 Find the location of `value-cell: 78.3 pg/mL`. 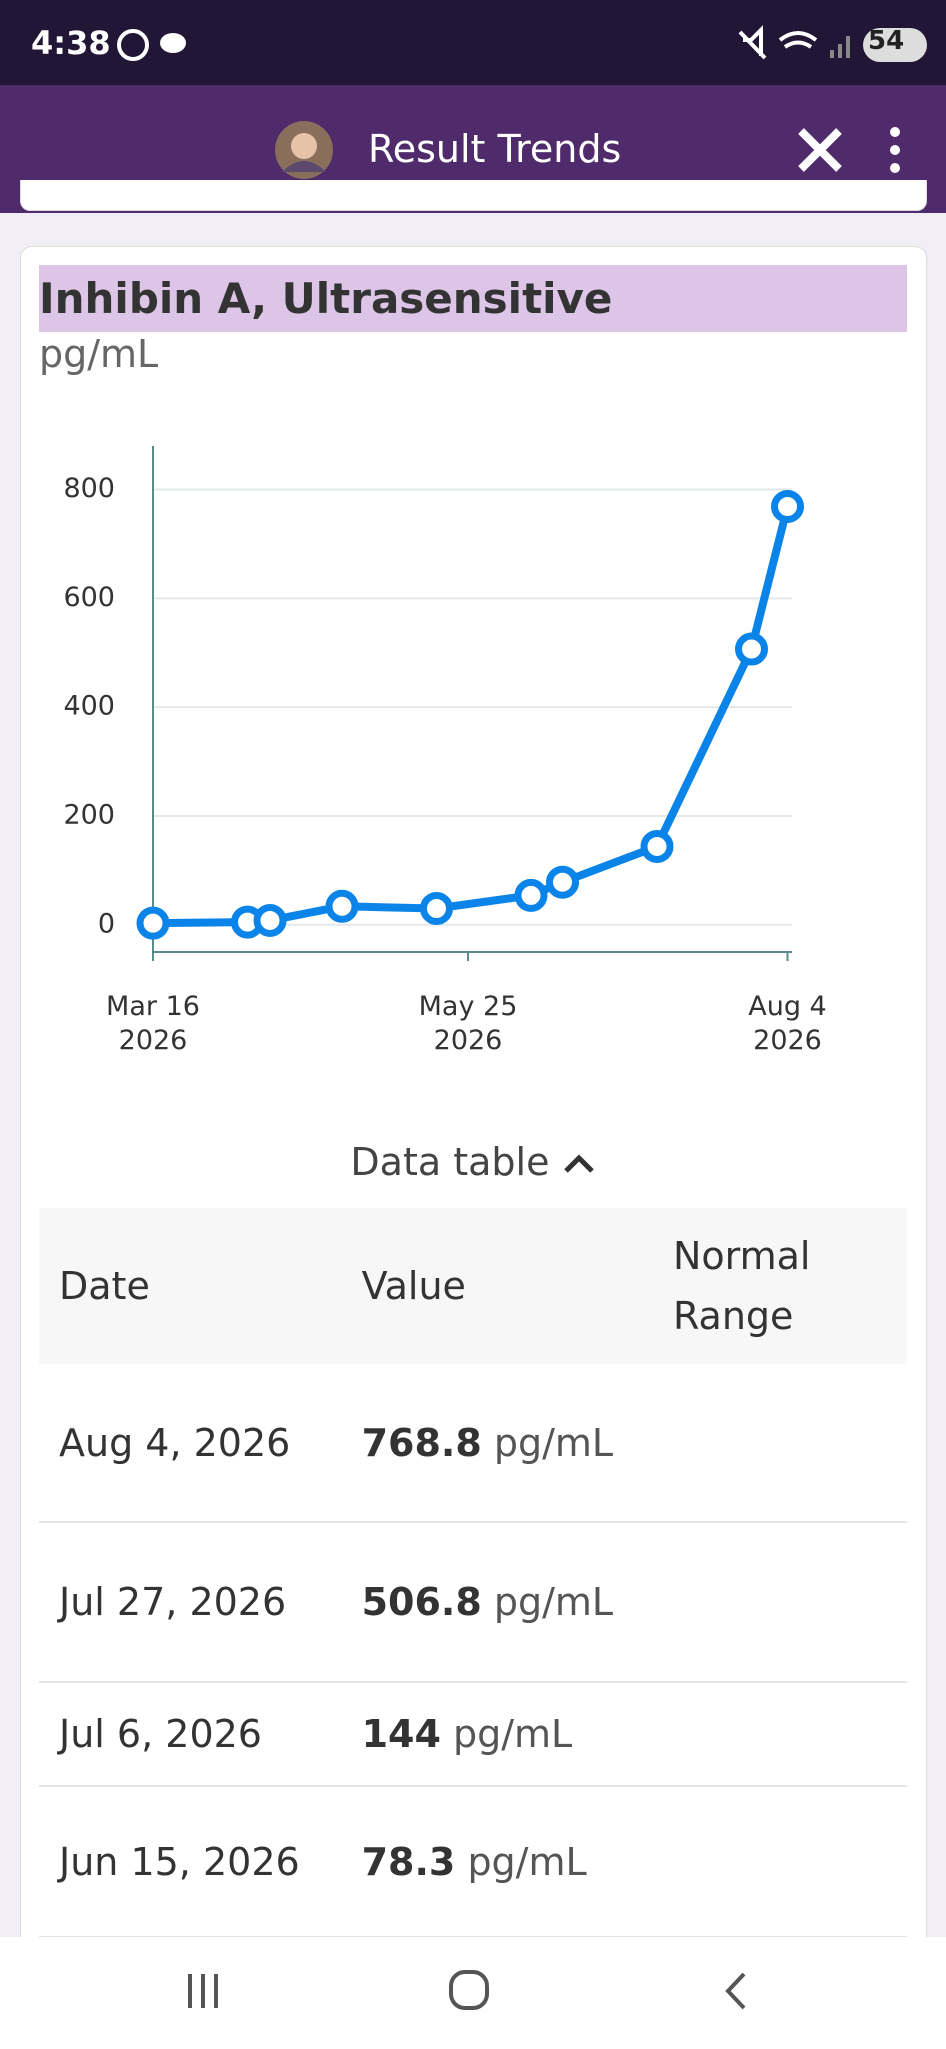

value-cell: 78.3 pg/mL is located at coordinates (497, 1862).